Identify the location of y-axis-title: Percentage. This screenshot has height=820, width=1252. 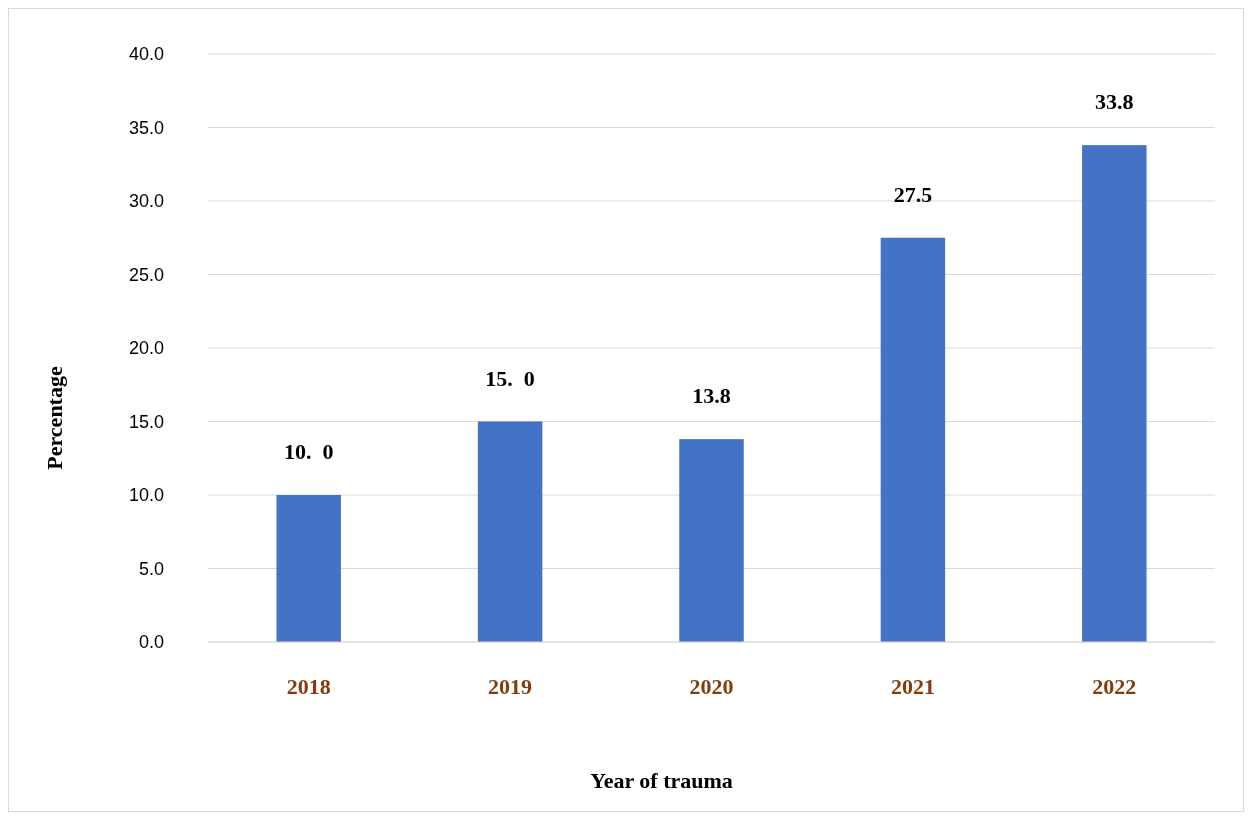
(54, 418).